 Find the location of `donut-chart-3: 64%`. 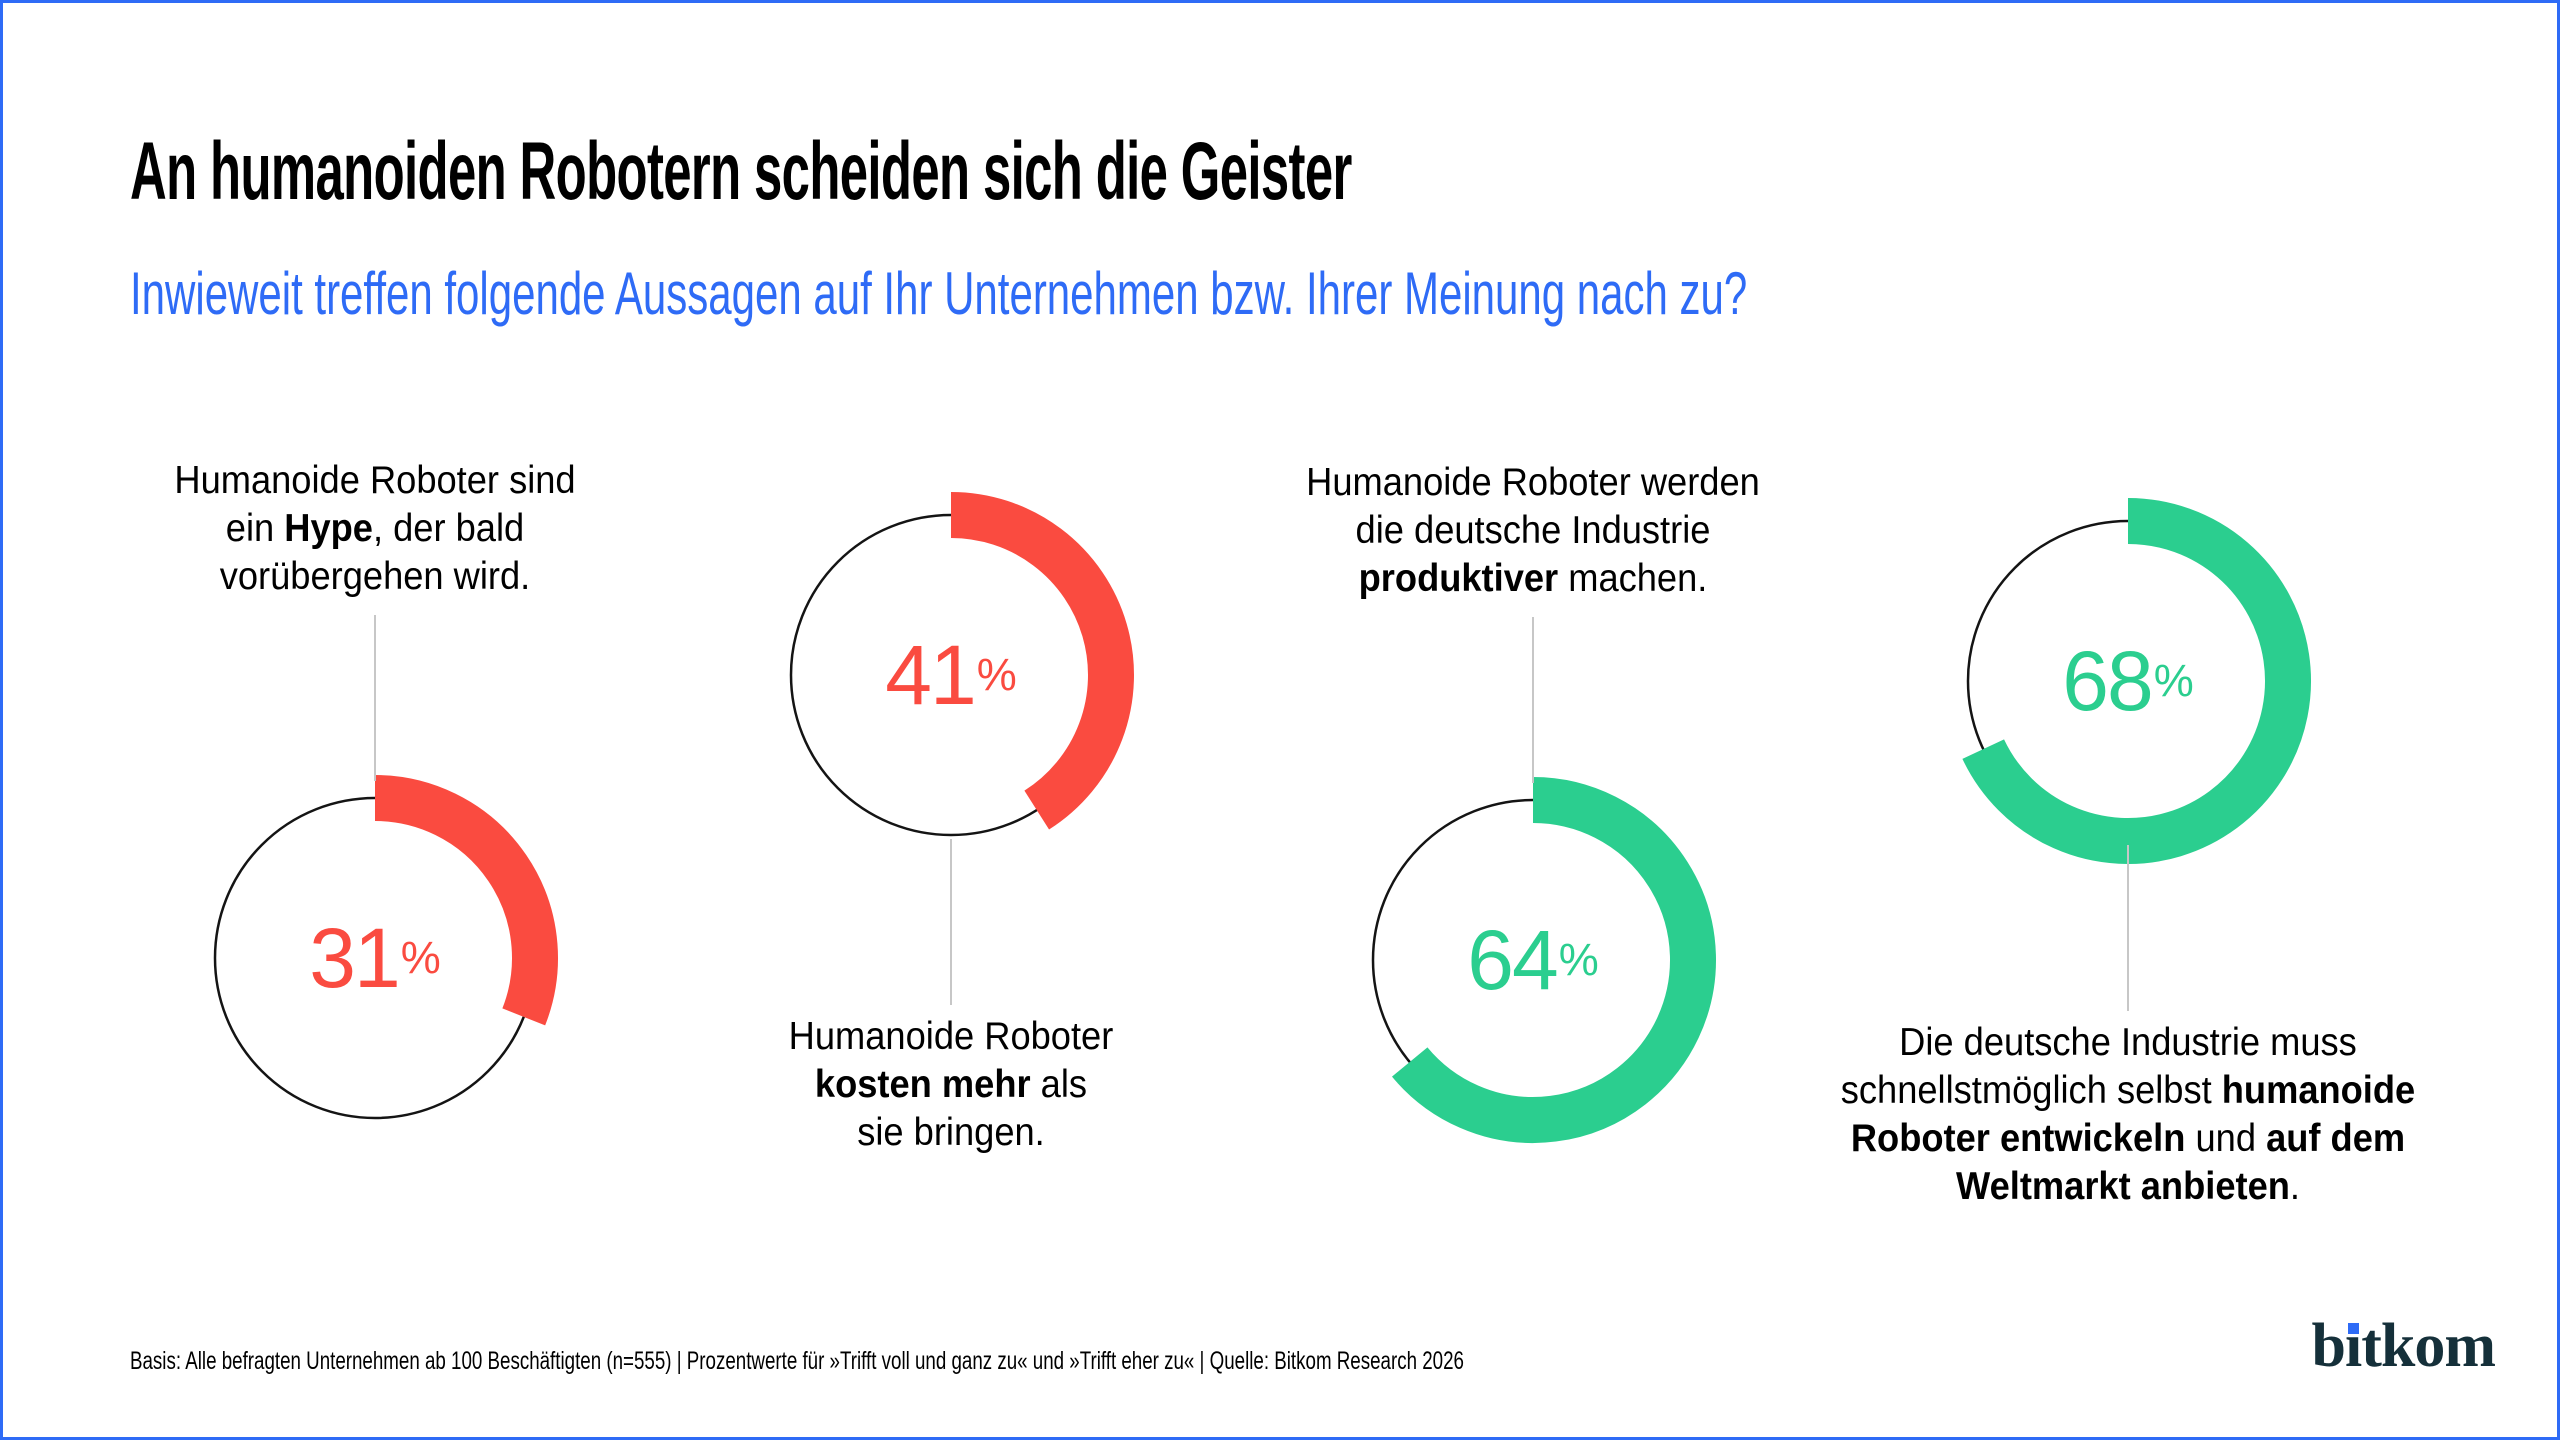

donut-chart-3: 64% is located at coordinates (1533, 960).